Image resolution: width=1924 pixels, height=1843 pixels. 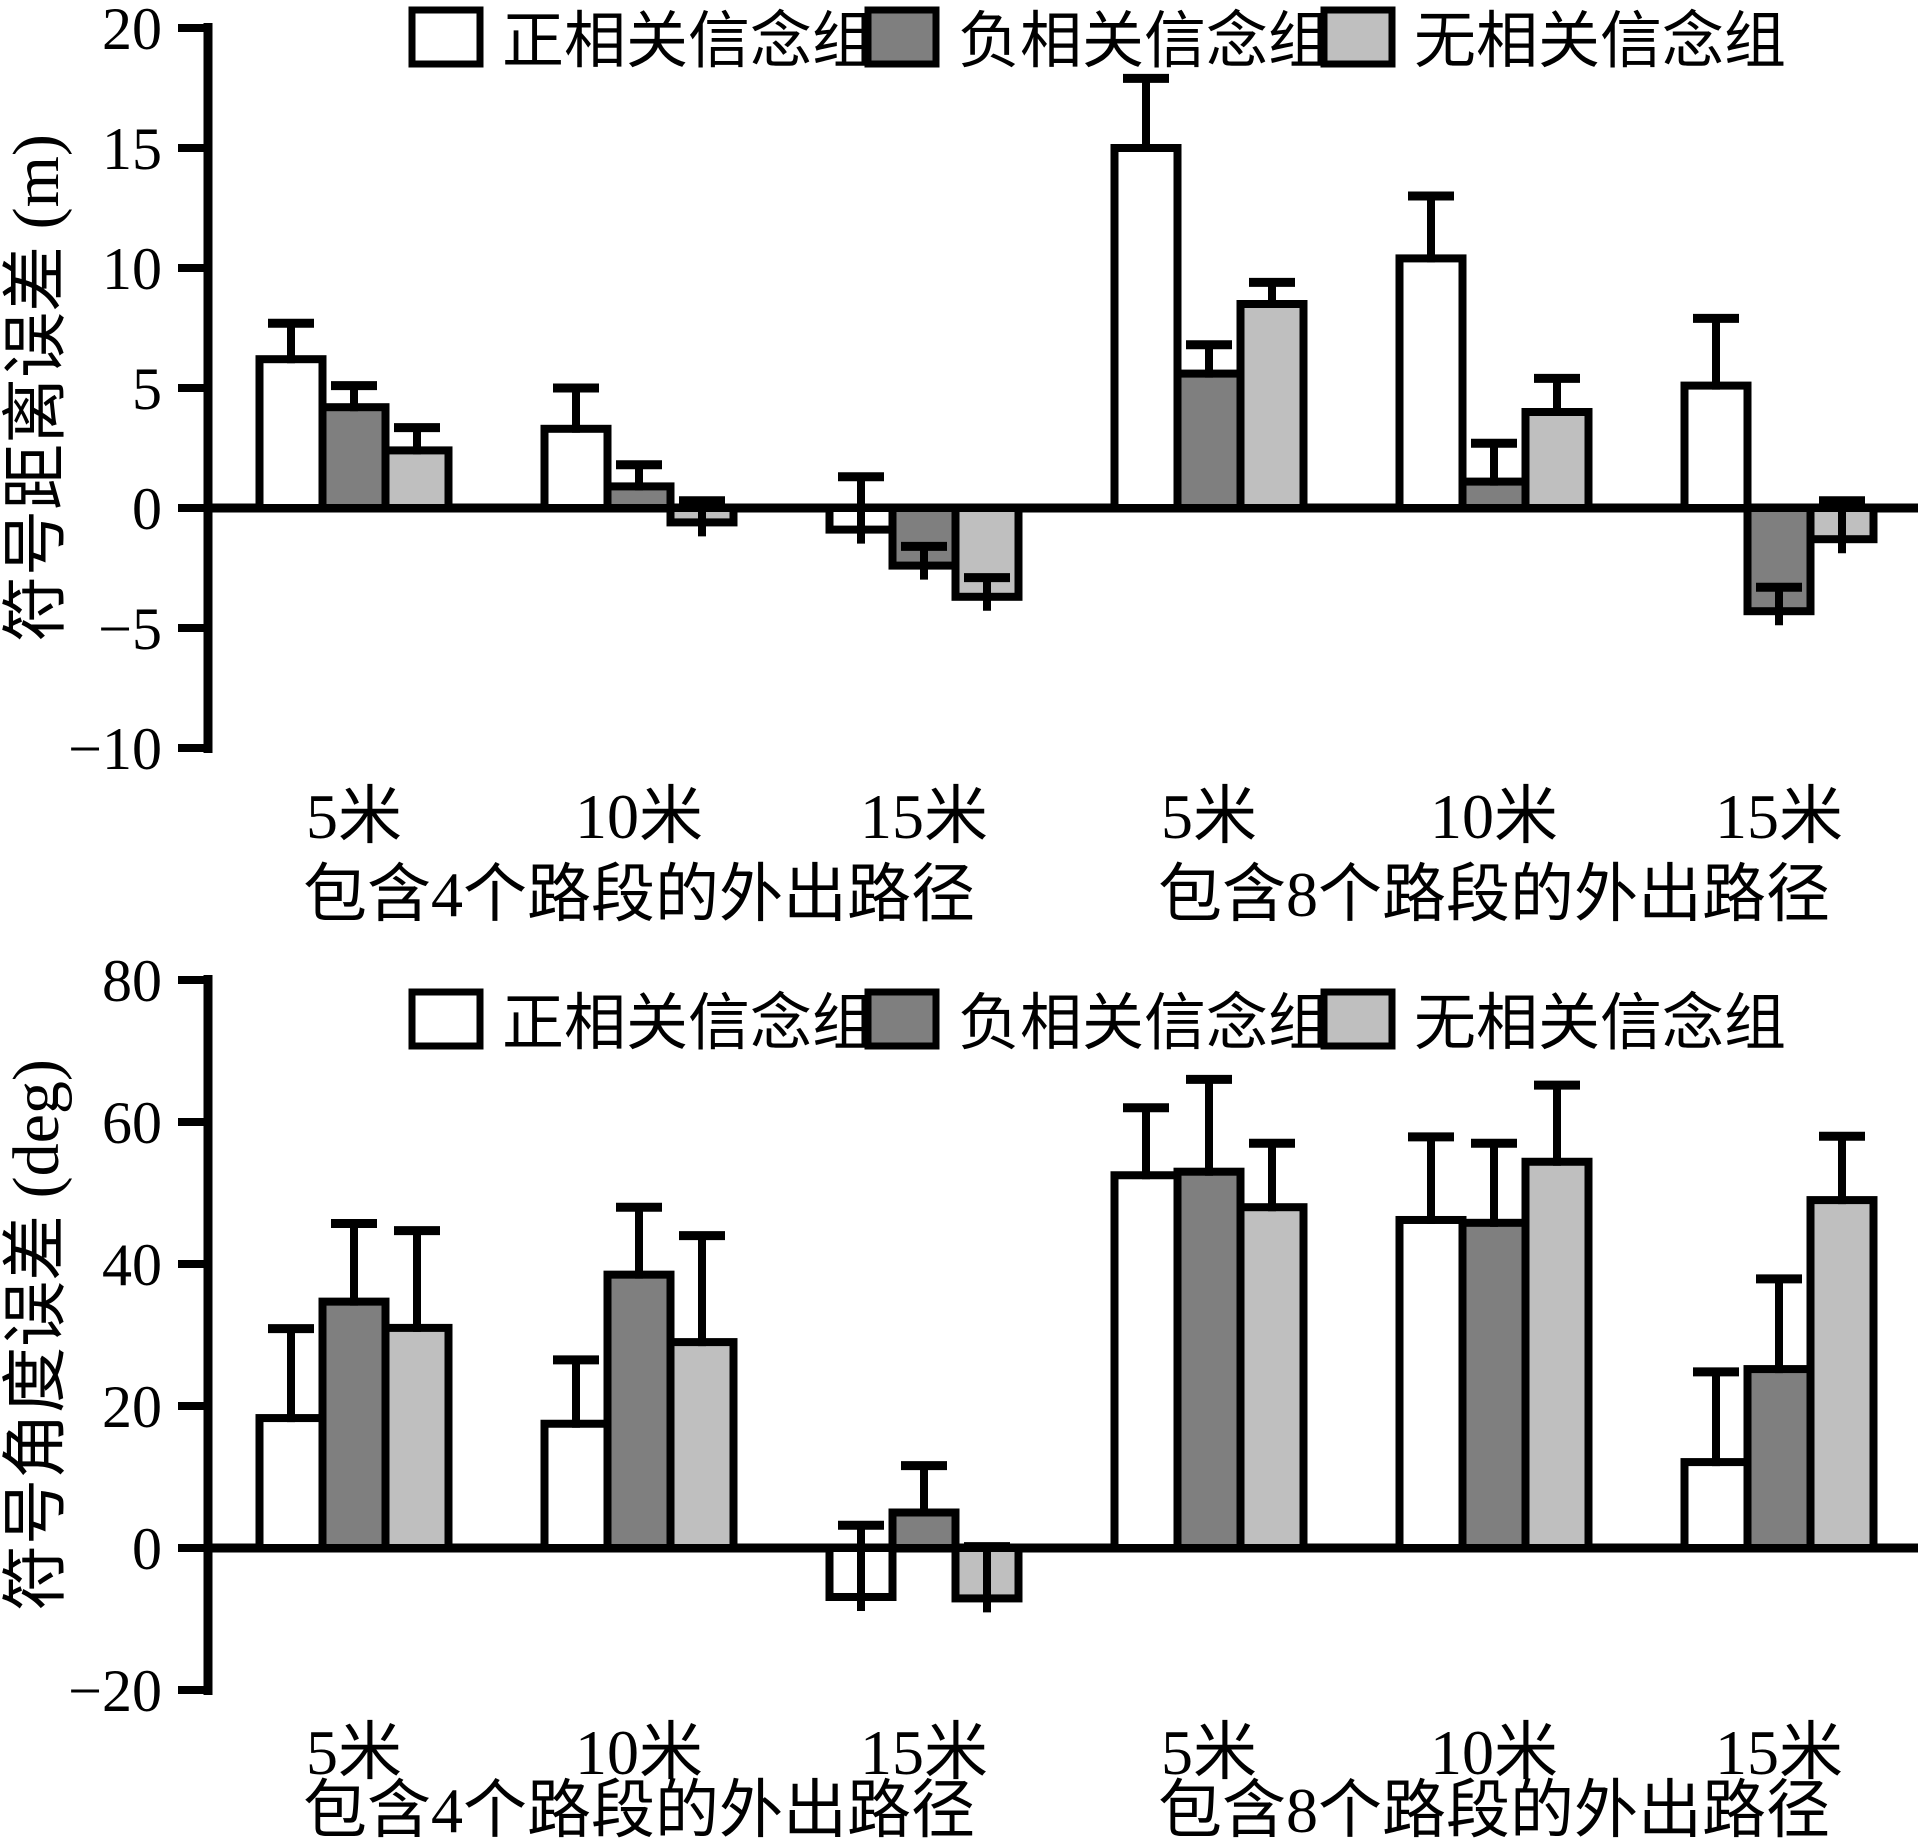 I want to click on y-axis-title: 符号角度误差 (deg), so click(x=36, y=1335).